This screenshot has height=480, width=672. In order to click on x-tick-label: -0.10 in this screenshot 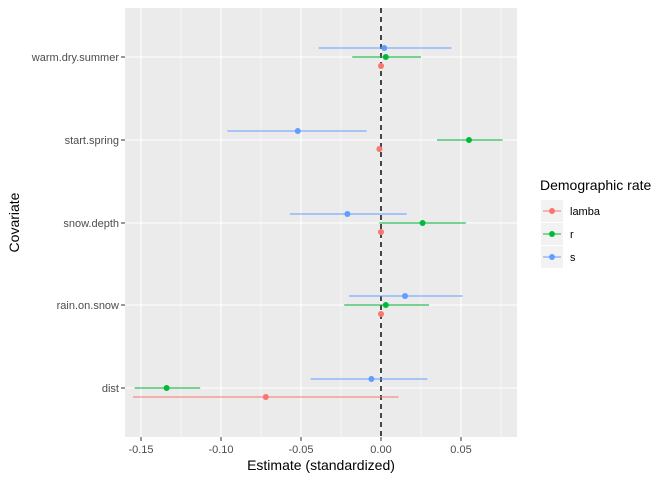, I will do `click(220, 450)`.